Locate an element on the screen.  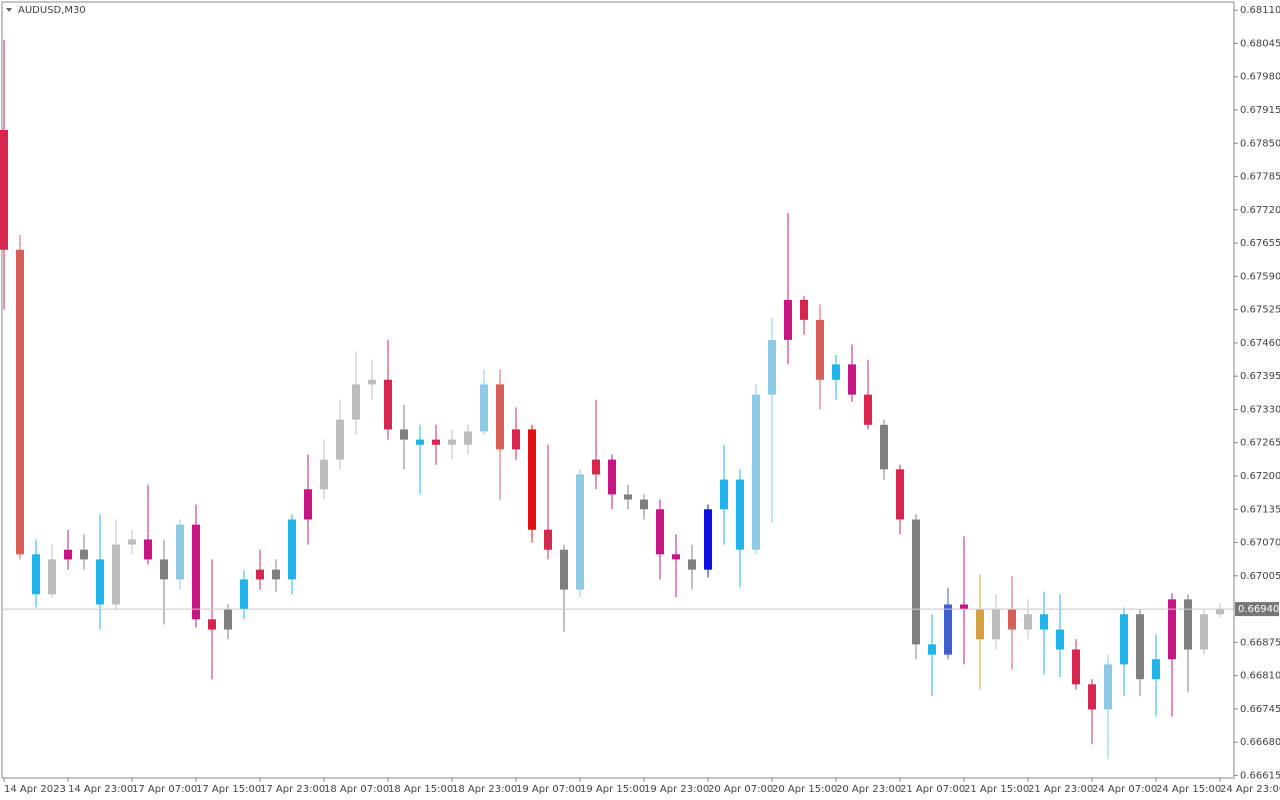
x-tick-label: 19 Apr 07:00 is located at coordinates (548, 789).